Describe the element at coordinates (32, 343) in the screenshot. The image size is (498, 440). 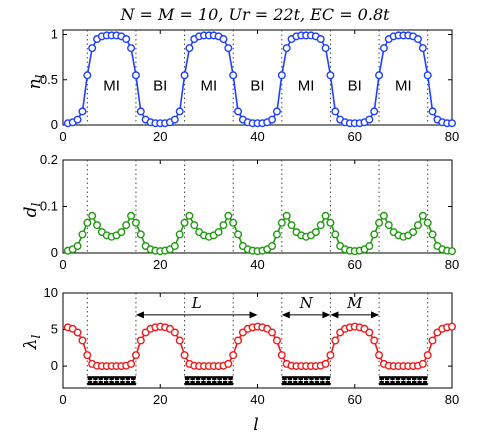
I see `ylabel-lambda: λl` at that location.